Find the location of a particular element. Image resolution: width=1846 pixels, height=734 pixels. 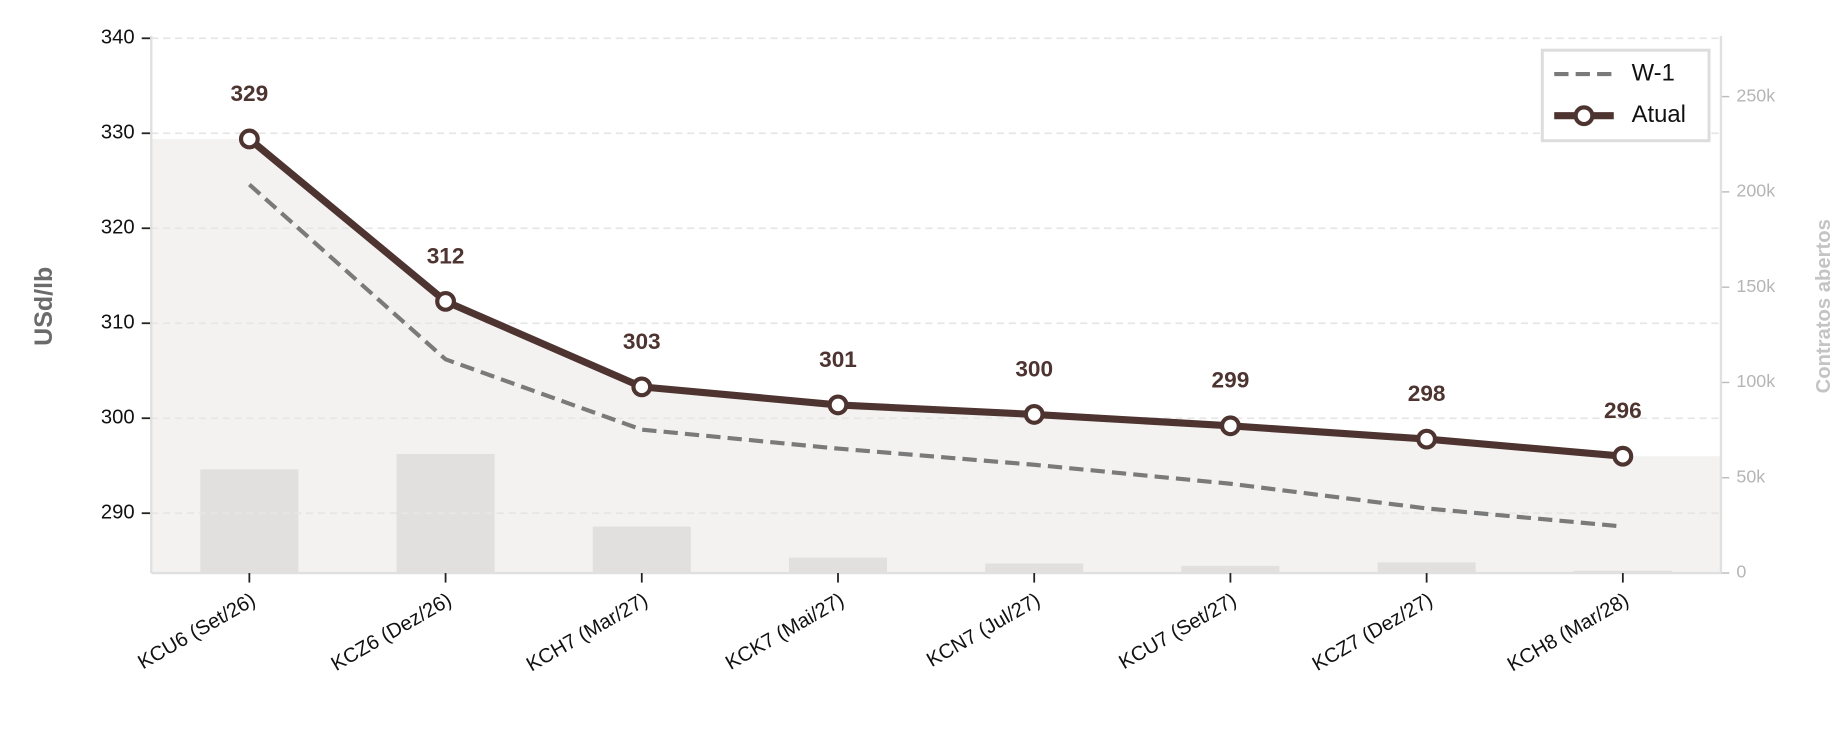

x-tick-label: KCZ7 (Dez/27) is located at coordinates (1373, 632).